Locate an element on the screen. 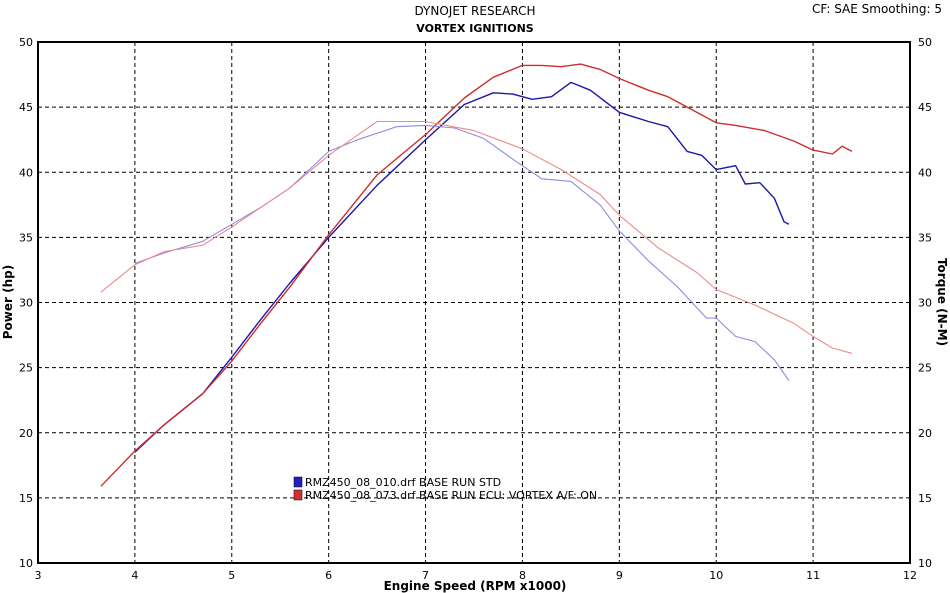 The height and width of the screenshot is (593, 950). y-tick-label-right: 10 is located at coordinates (925, 563).